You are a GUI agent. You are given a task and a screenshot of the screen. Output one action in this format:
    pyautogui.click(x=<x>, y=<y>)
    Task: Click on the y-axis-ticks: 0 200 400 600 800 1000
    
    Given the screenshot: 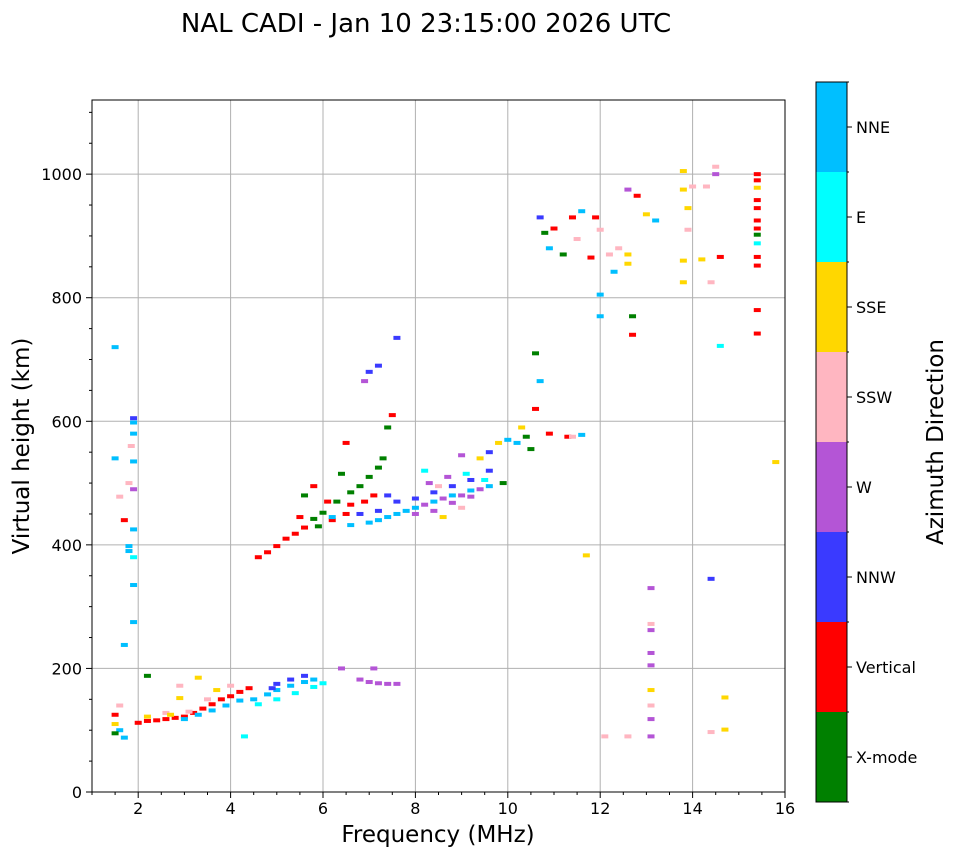 What is the action you would take?
    pyautogui.click(x=66, y=456)
    